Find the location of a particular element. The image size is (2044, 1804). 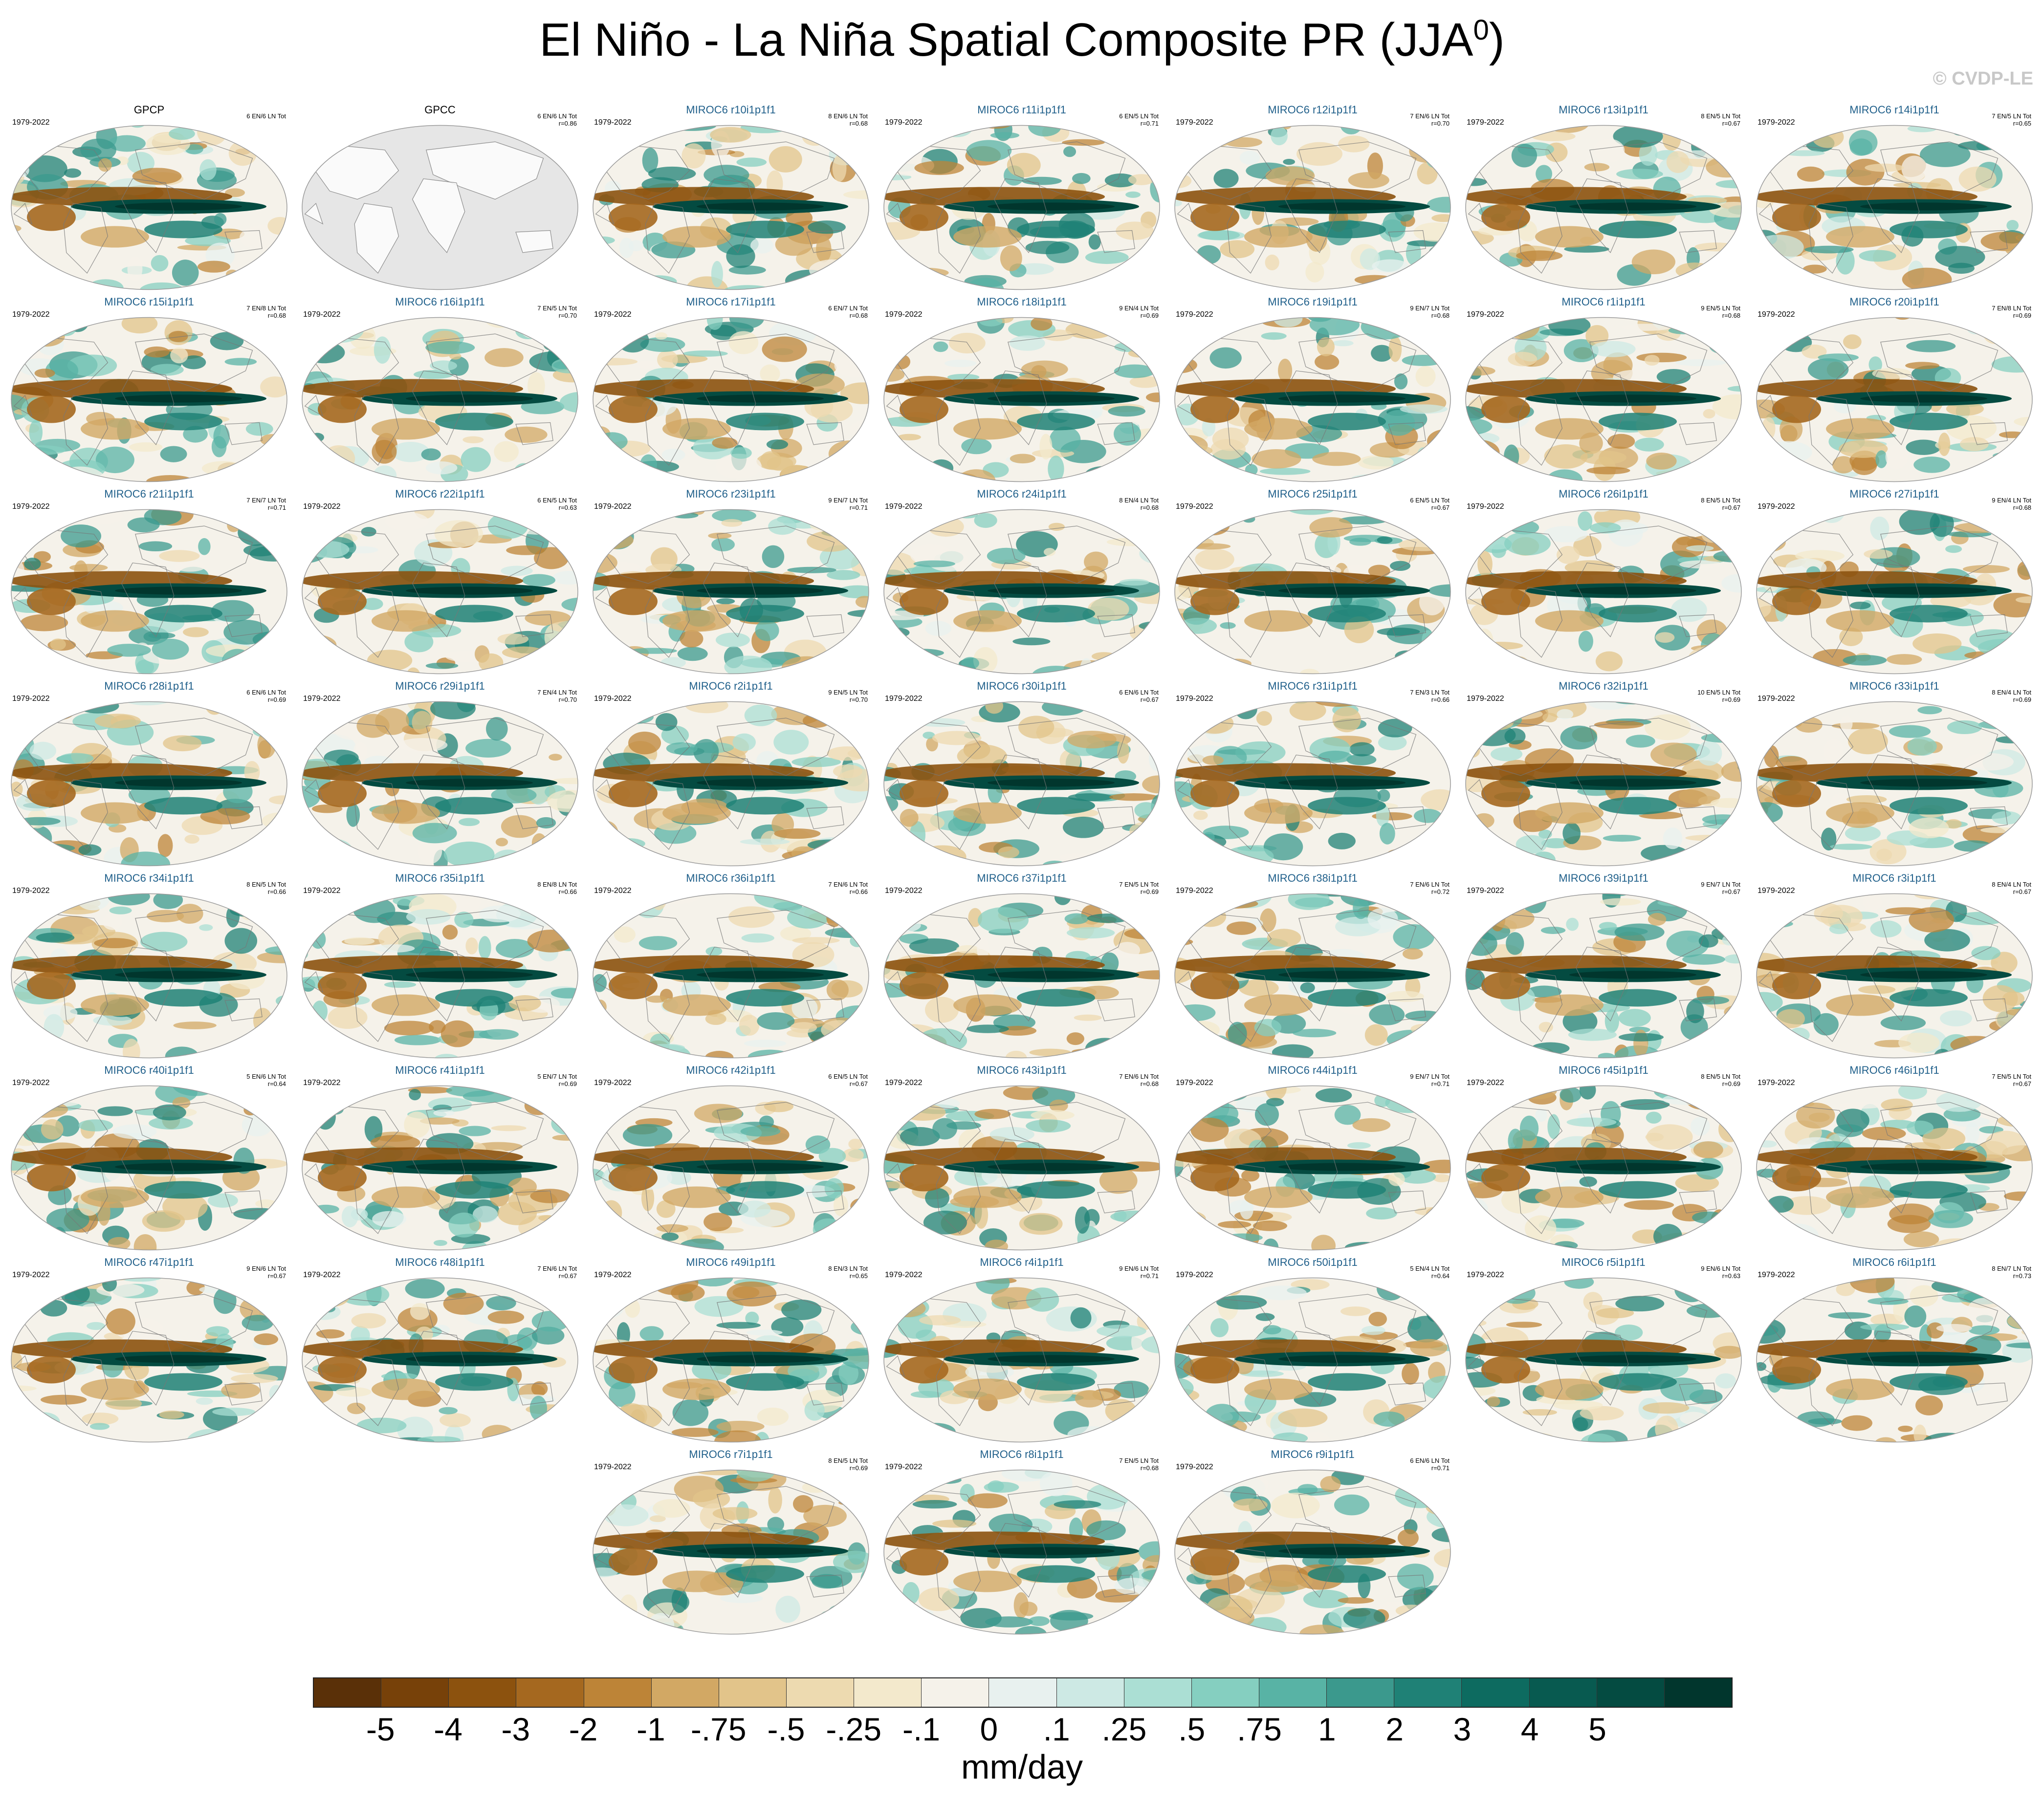

panel-event-counts: 9 EN/4 LN Tot r=0.68 is located at coordinates (2011, 504).